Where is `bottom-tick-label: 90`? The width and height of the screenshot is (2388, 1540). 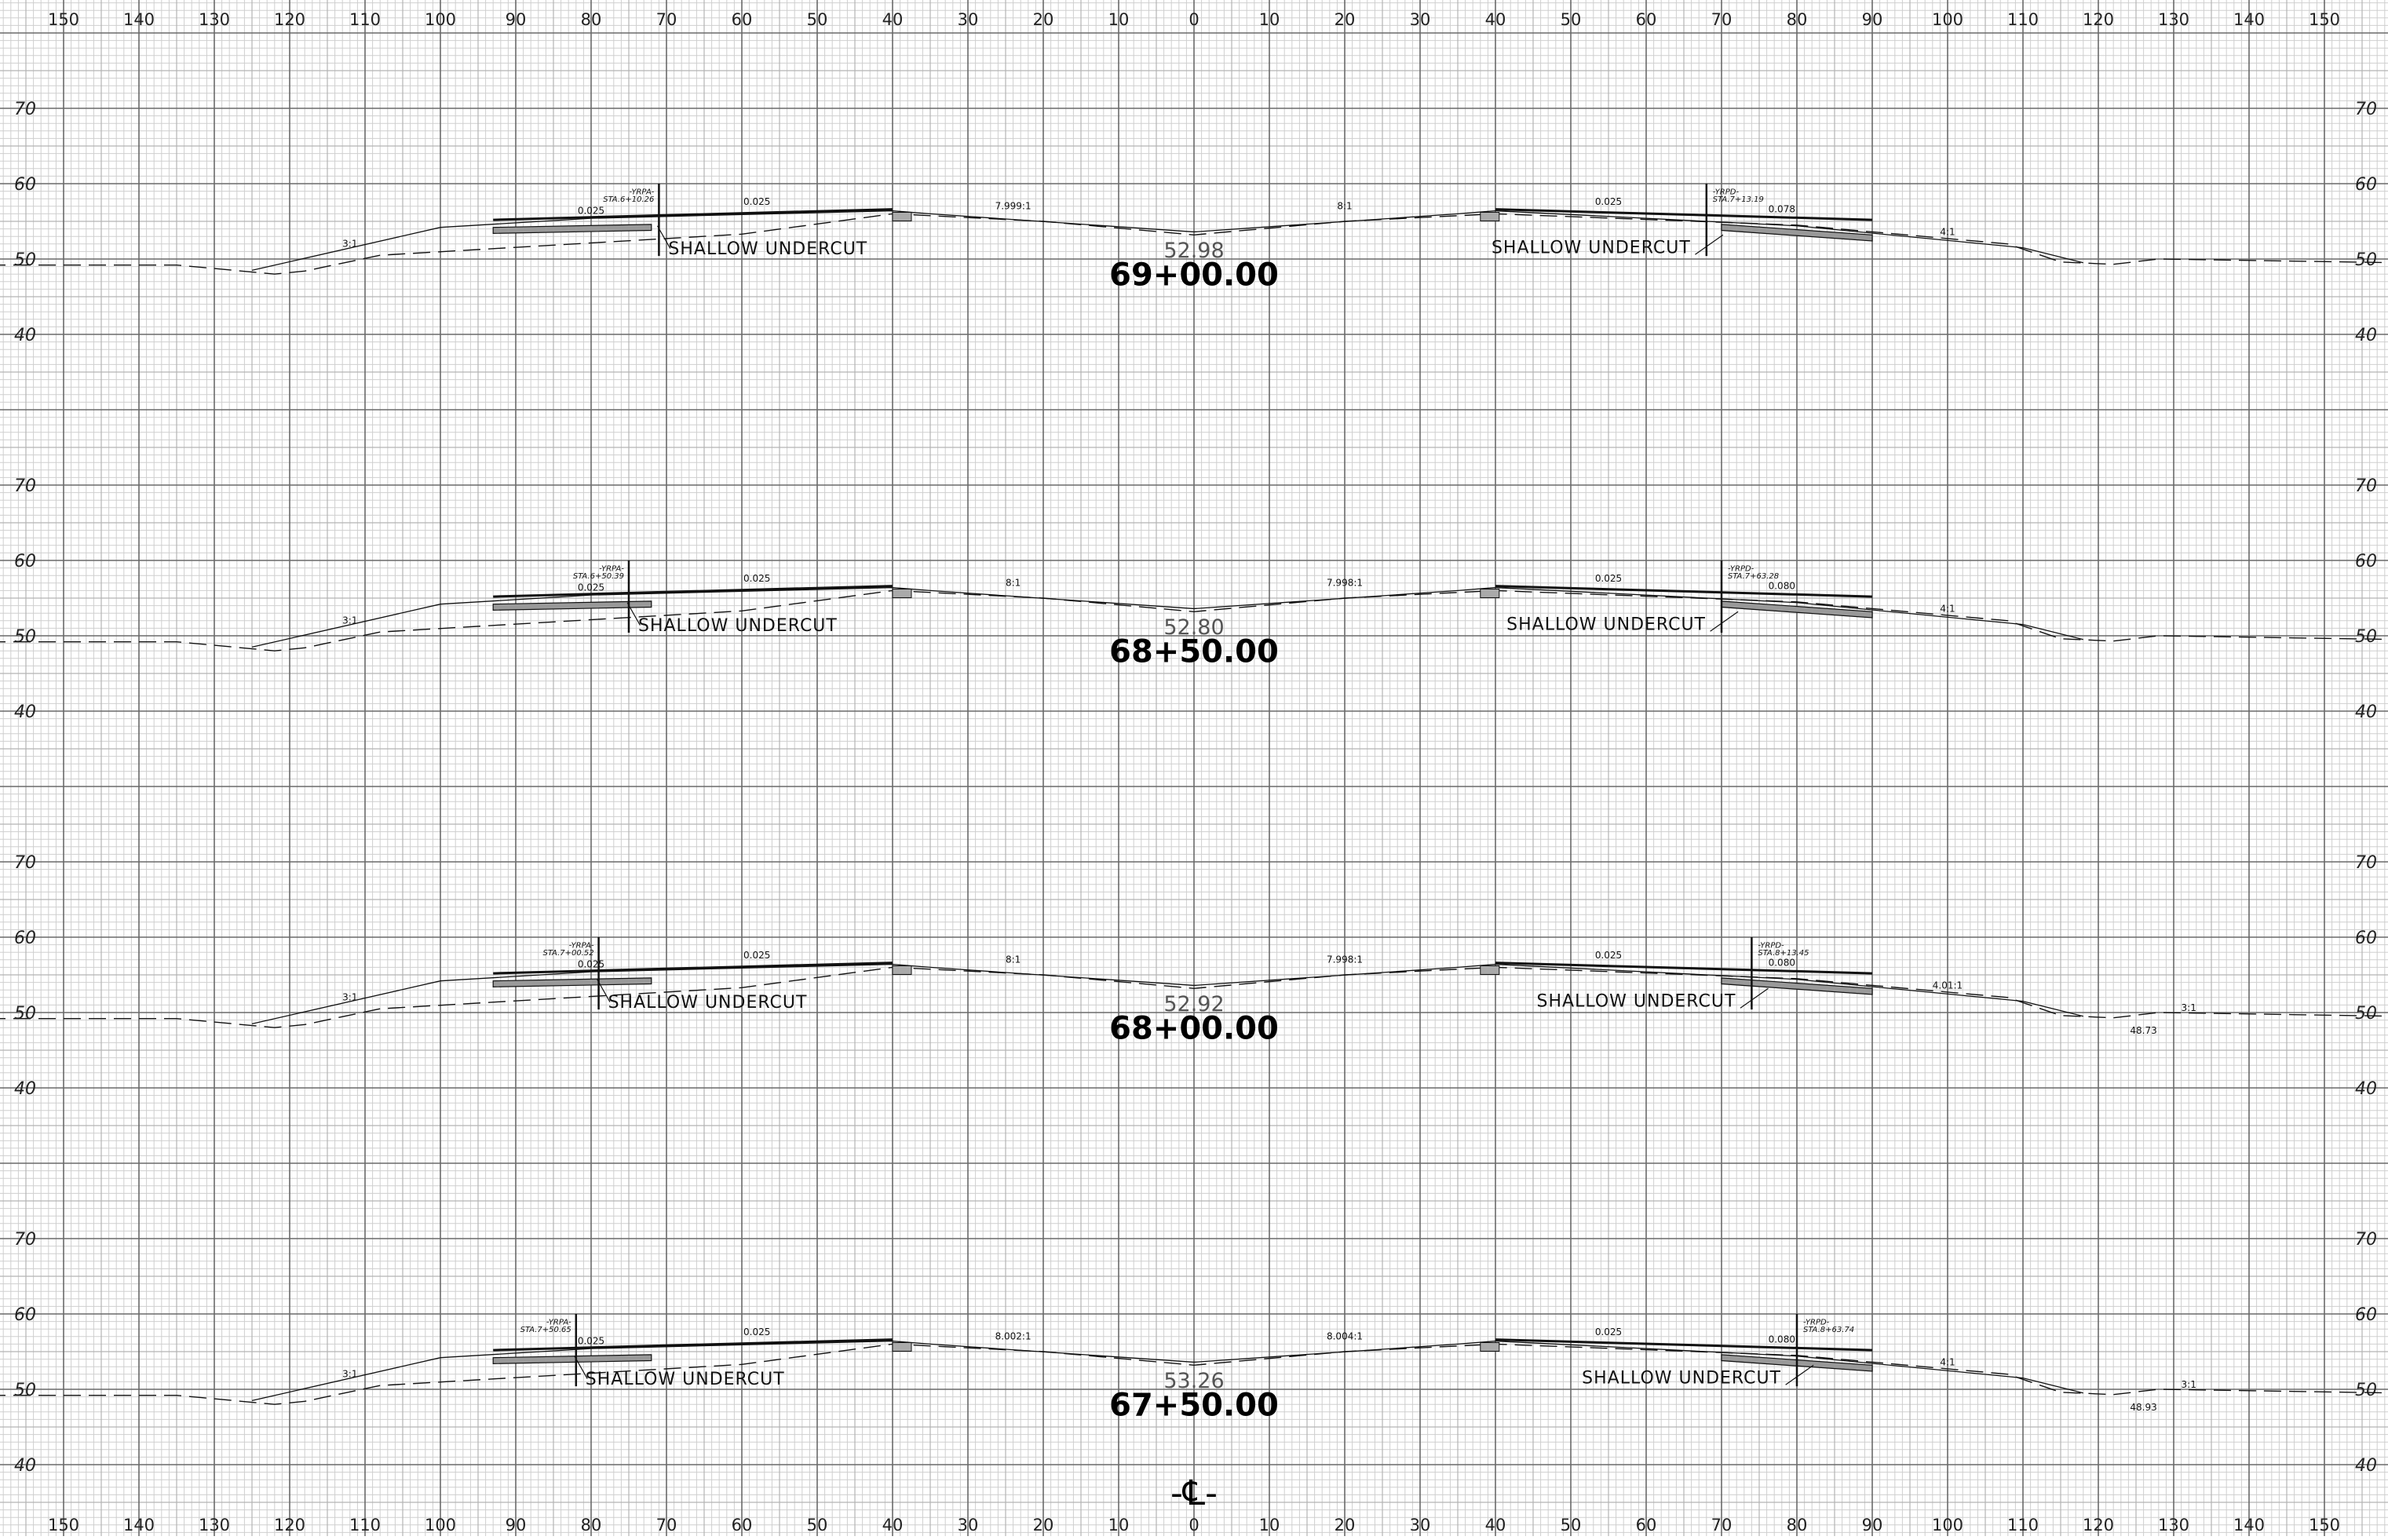
bottom-tick-label: 90 is located at coordinates (1872, 1525).